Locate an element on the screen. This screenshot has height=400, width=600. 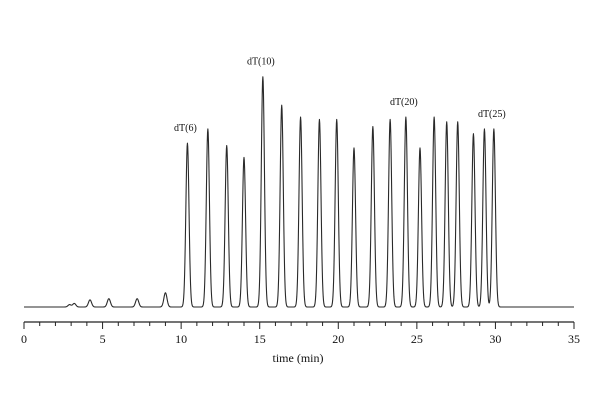
x-axis: 0 5 10 15 20 25 30 35 is located at coordinates (300, 333).